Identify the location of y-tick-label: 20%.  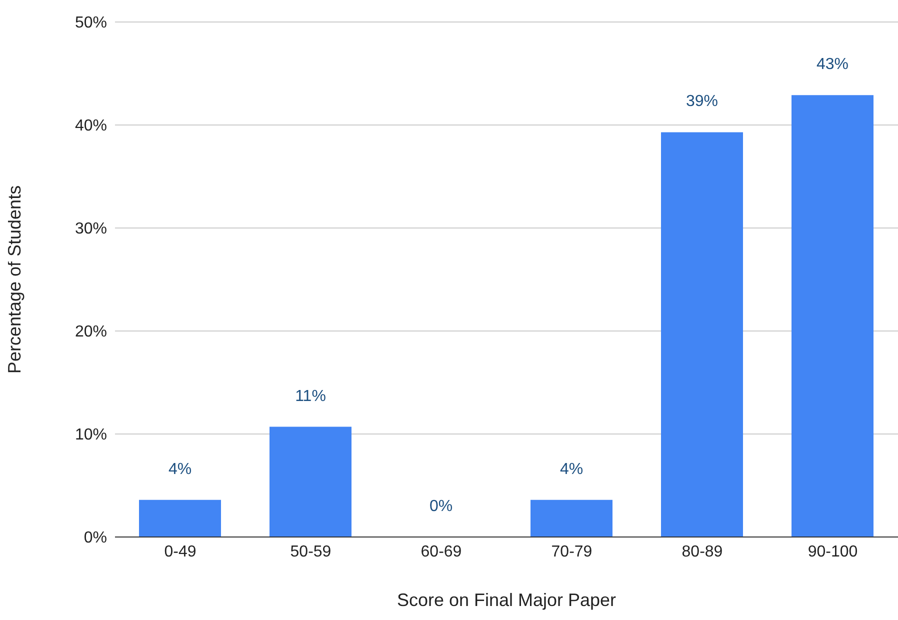
(90, 332).